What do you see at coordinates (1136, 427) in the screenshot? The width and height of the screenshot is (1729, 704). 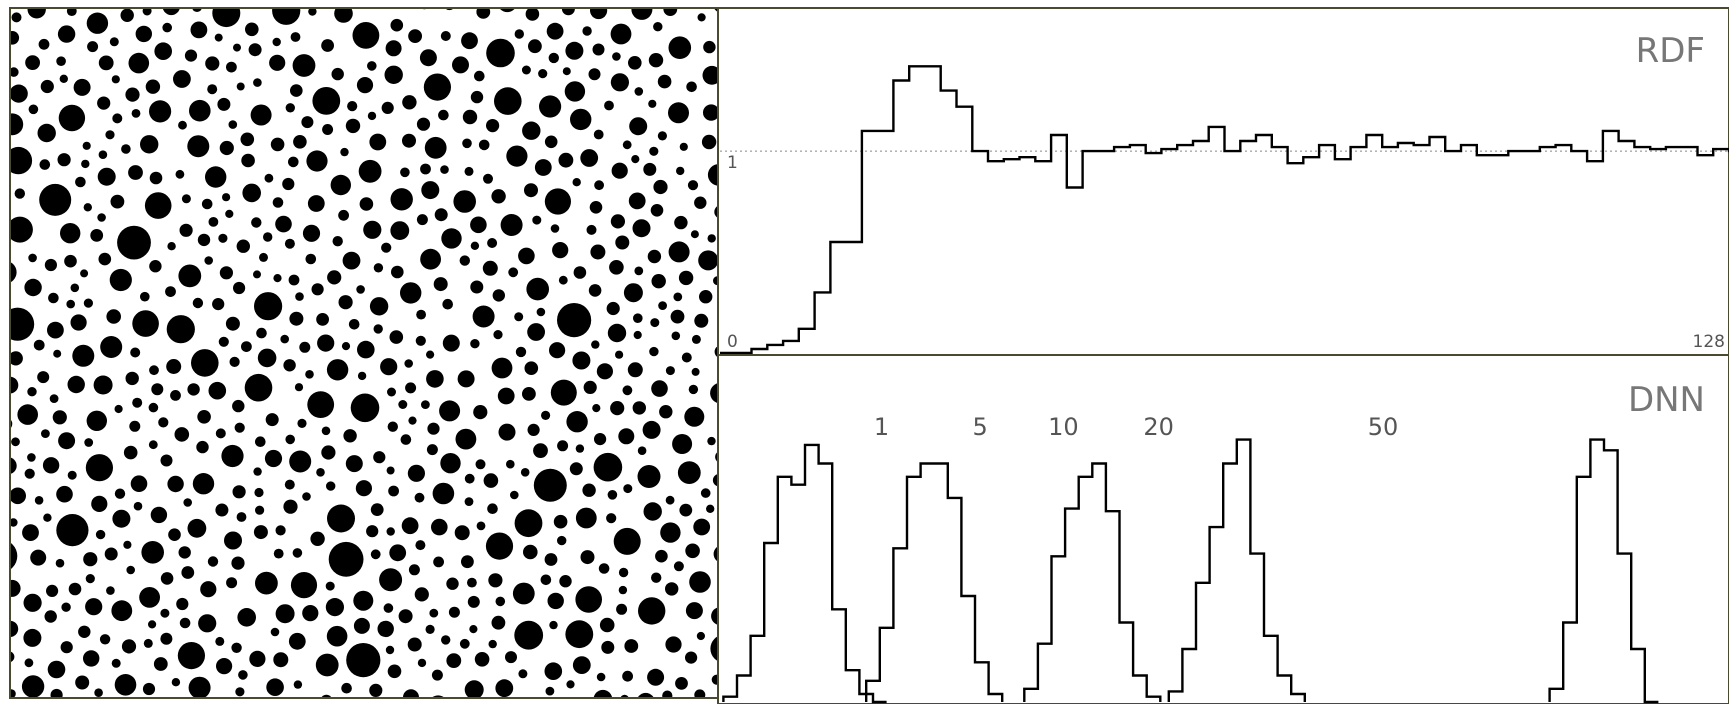 I see `dnn-series-labels: 1 5 10 20 50` at bounding box center [1136, 427].